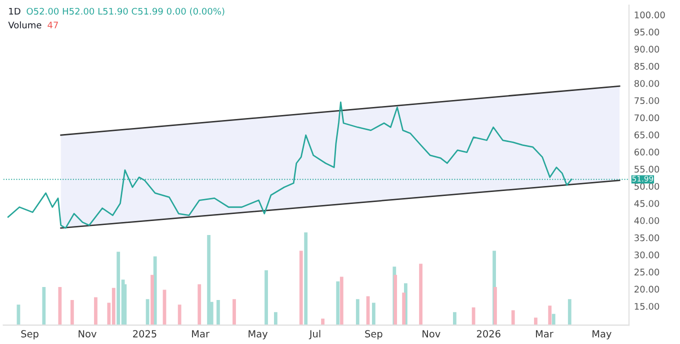  Describe the element at coordinates (647, 289) in the screenshot. I see `y-tick-label: 20.00` at that location.